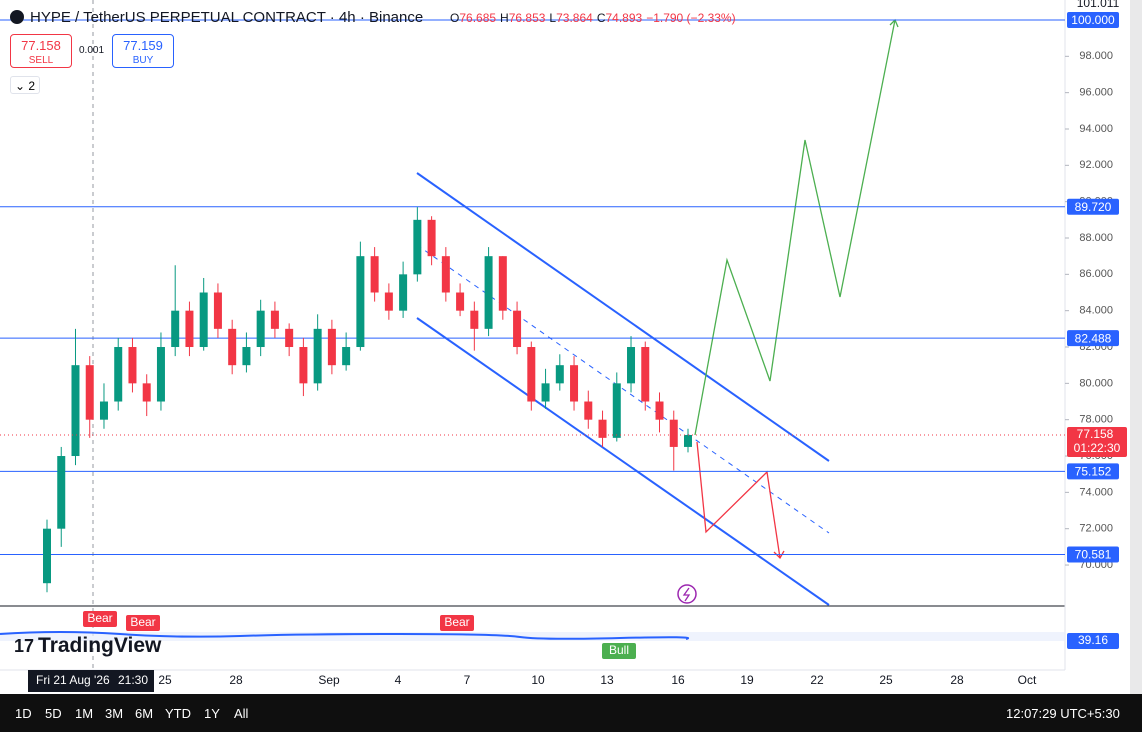  What do you see at coordinates (1093, 20) in the screenshot?
I see `level-label: 100.000` at bounding box center [1093, 20].